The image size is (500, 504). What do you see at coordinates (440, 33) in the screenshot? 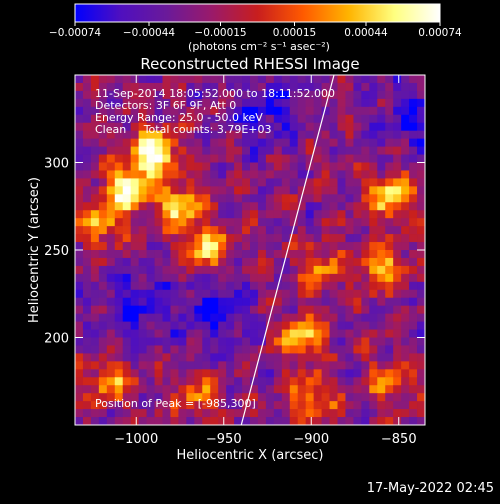
I see `colorbar-tick-label: 0.00074` at bounding box center [440, 33].